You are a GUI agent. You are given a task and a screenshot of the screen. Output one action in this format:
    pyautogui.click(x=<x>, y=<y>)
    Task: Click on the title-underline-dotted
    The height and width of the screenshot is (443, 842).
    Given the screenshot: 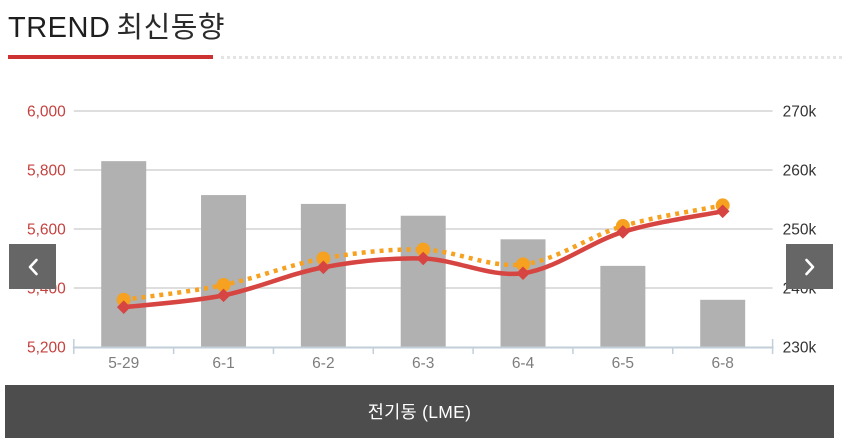 What is the action you would take?
    pyautogui.click(x=531, y=57)
    